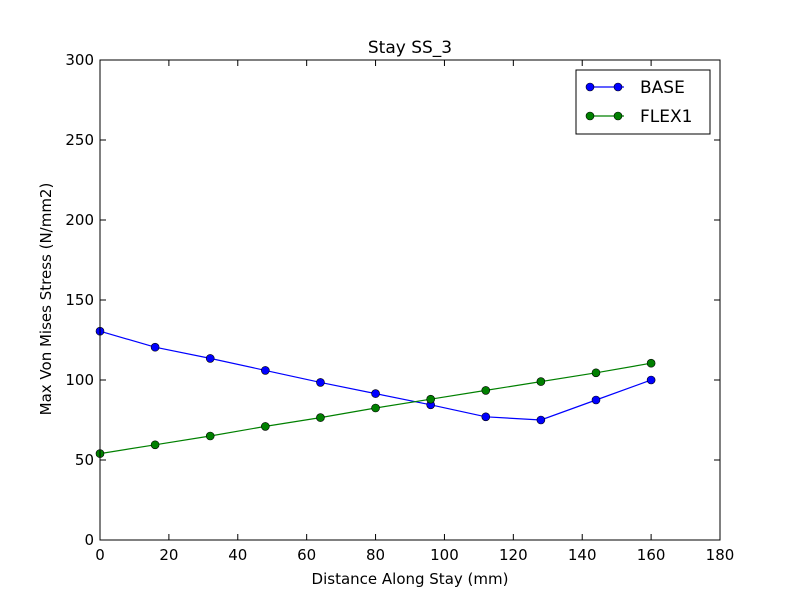 The width and height of the screenshot is (800, 600). What do you see at coordinates (444, 555) in the screenshot?
I see `x-tick-label: 100` at bounding box center [444, 555].